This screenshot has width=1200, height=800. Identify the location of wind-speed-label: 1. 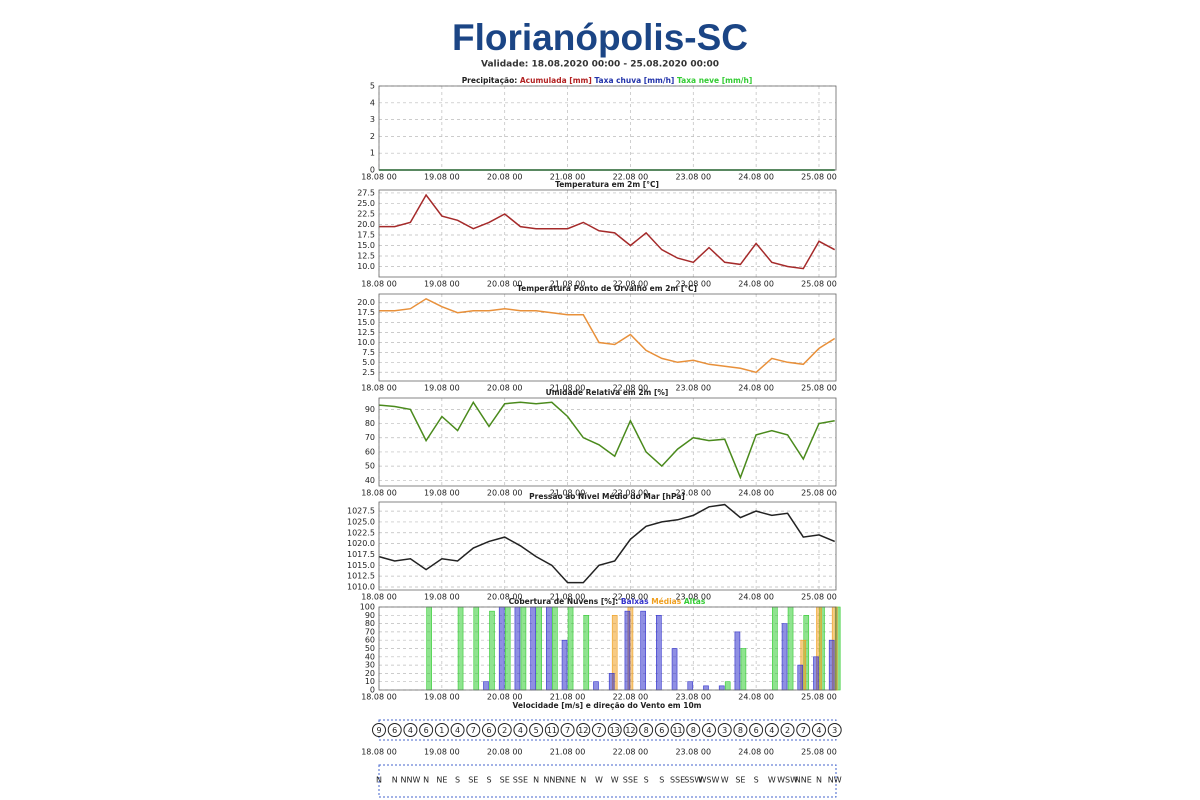
(441, 730).